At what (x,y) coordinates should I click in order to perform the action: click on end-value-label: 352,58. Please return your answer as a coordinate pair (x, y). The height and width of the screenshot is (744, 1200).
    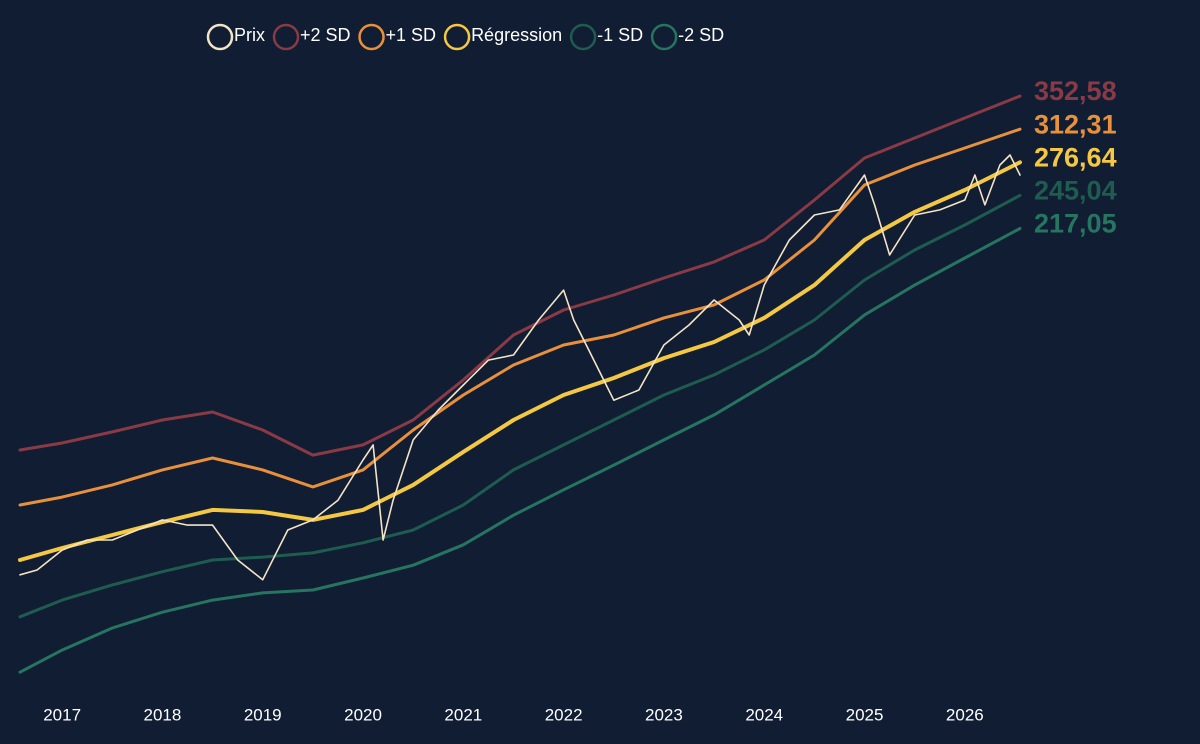
    Looking at the image, I should click on (1075, 91).